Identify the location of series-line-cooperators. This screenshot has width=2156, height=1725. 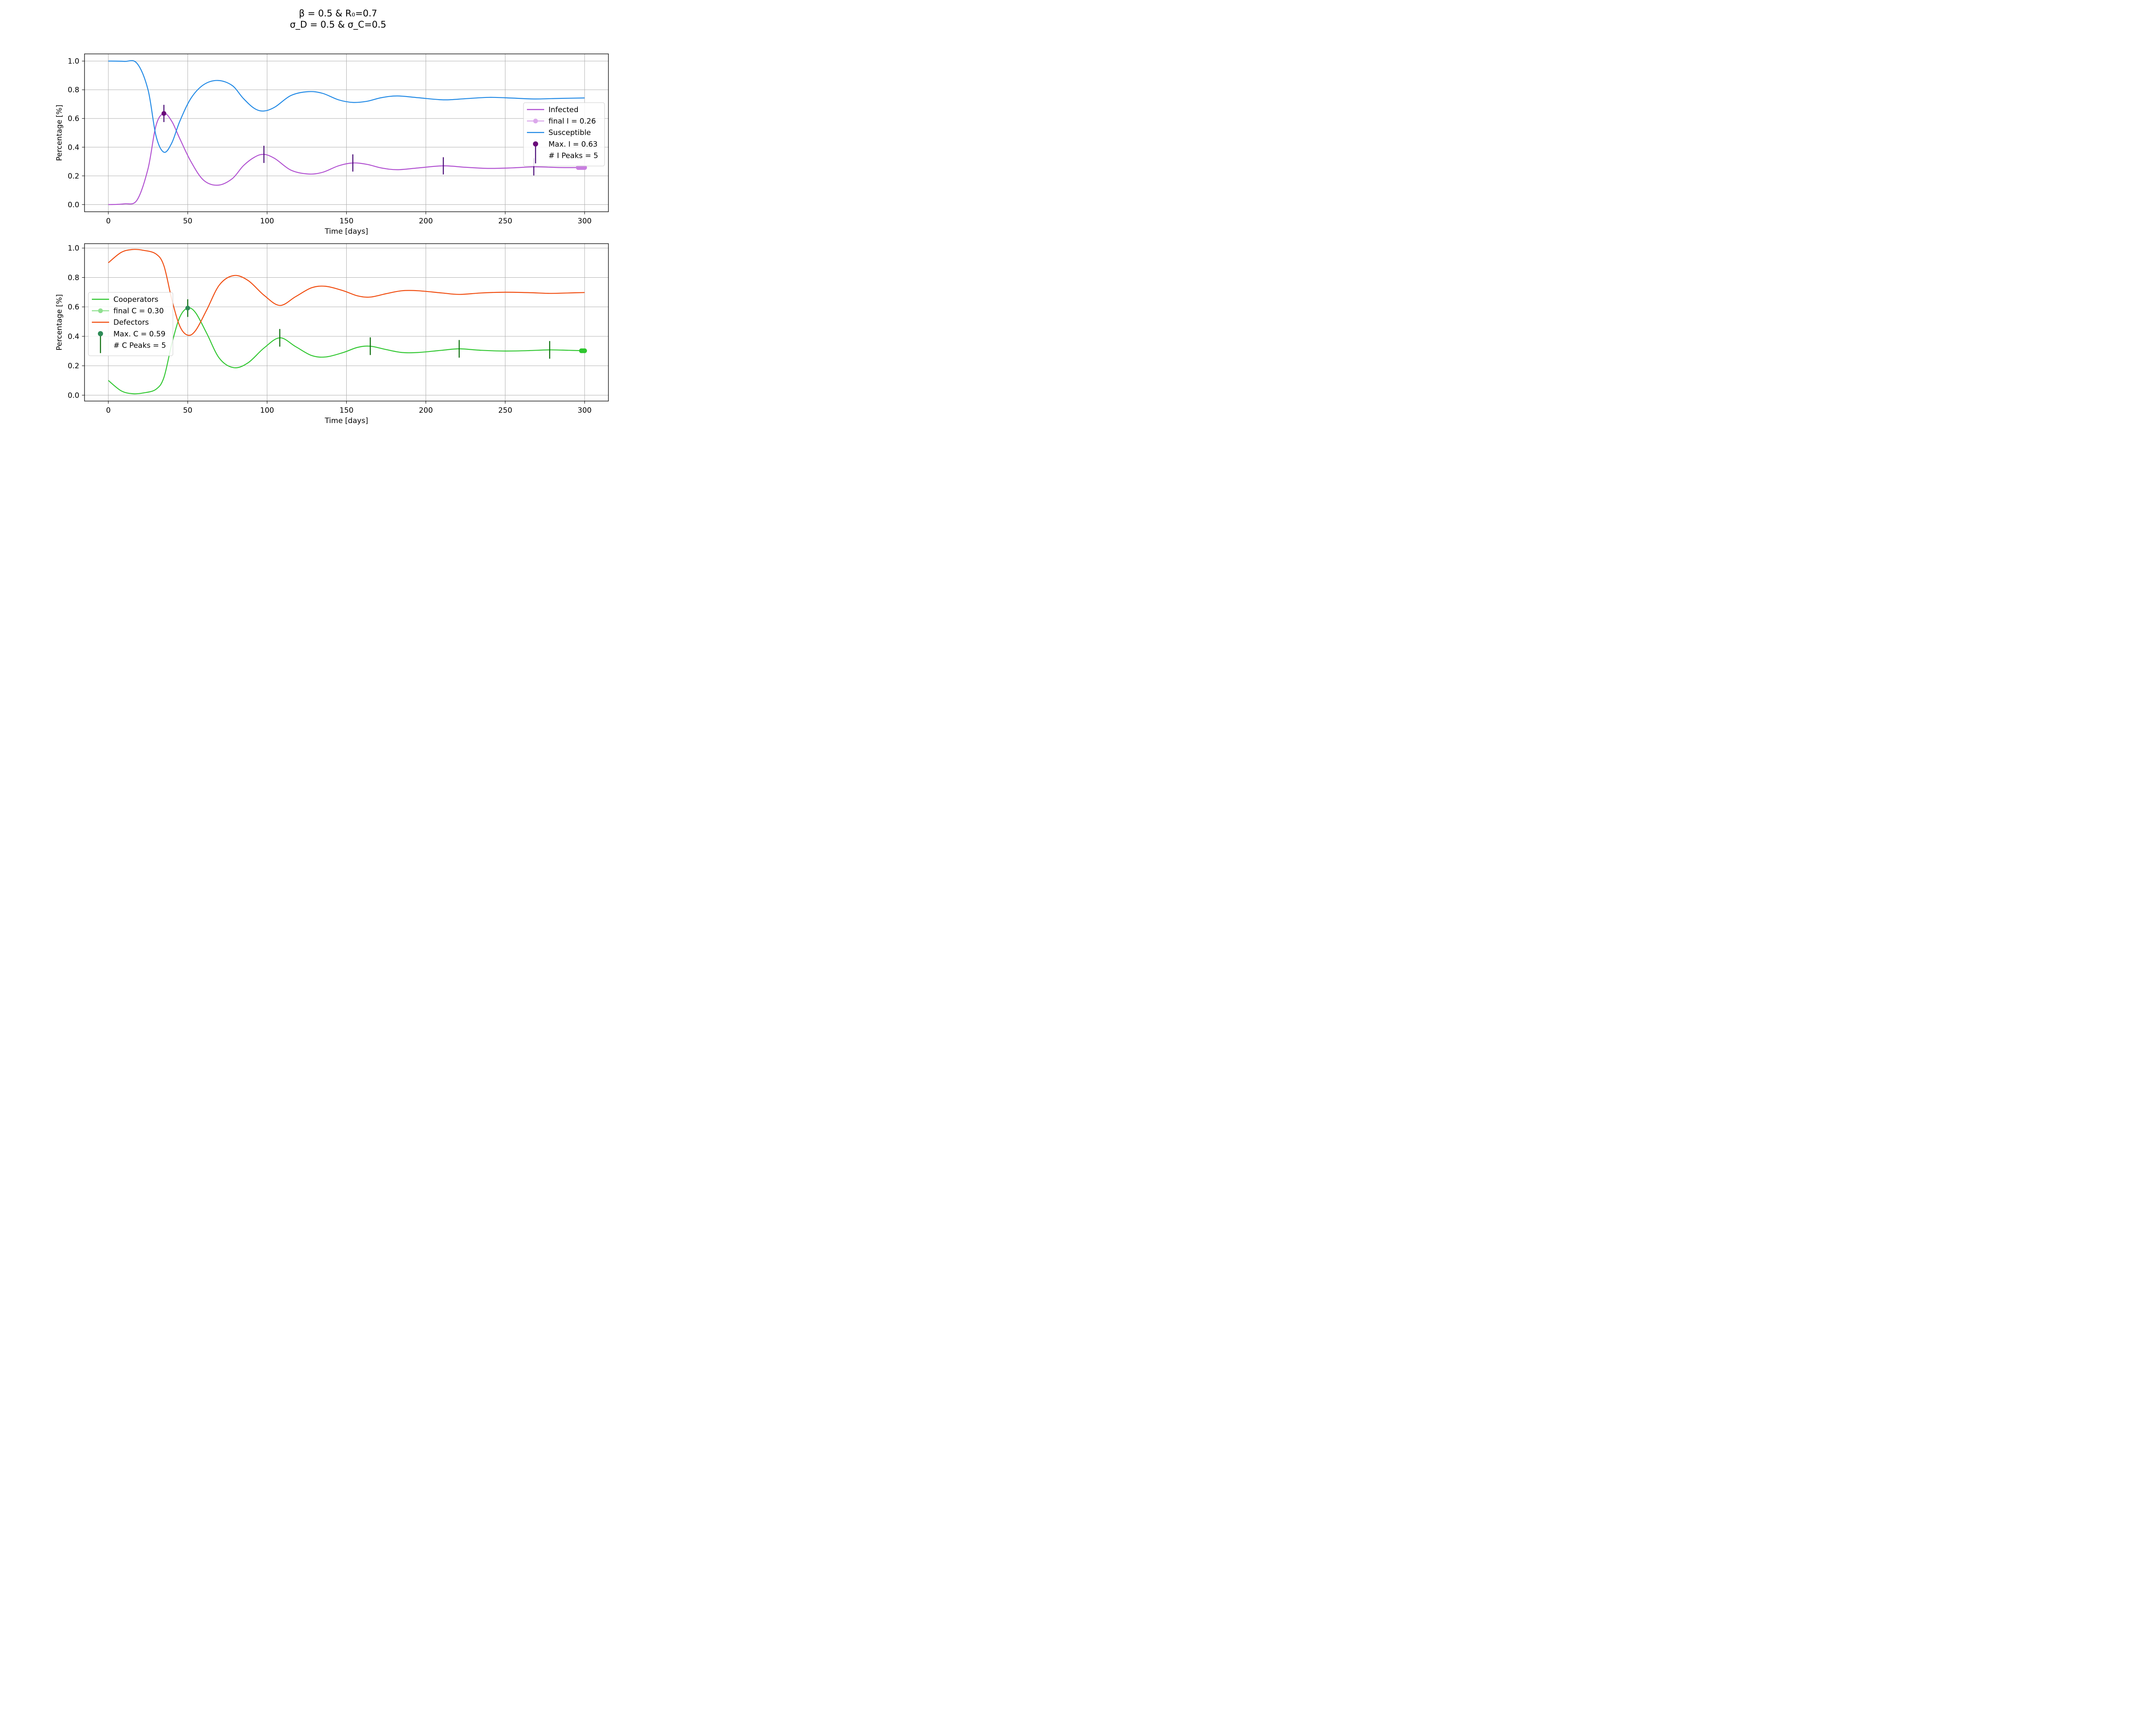
(346, 351).